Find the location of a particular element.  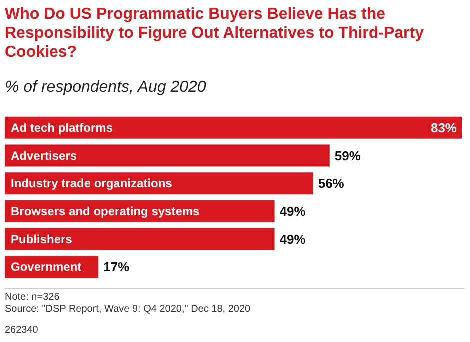

source-note: Source: "DSP Report, Wave 9: Q4 2020," Dec 18, 2020 is located at coordinates (128, 309).